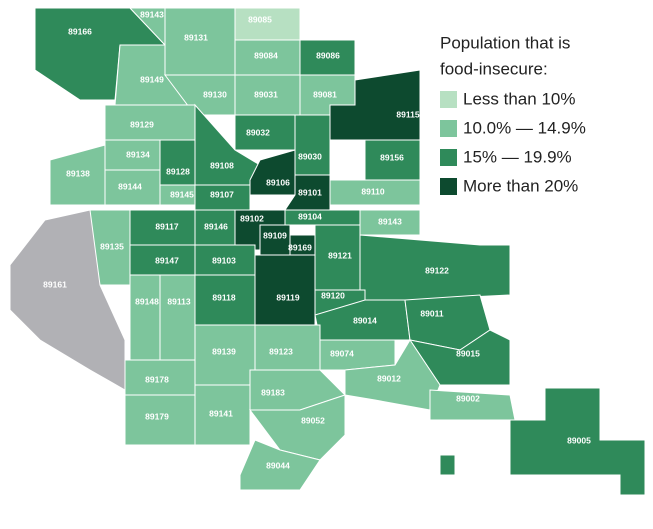  What do you see at coordinates (222, 194) in the screenshot?
I see `zip-label: 89107` at bounding box center [222, 194].